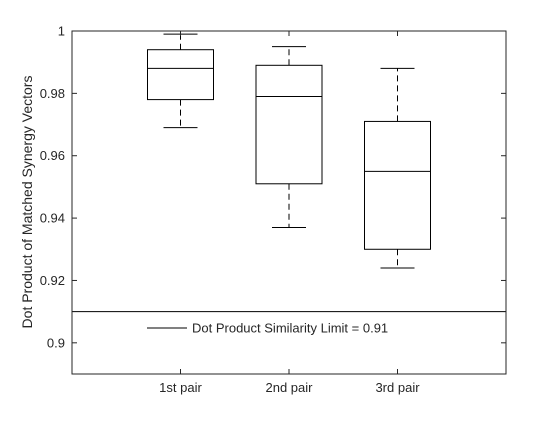 This screenshot has width=560, height=425. Describe the element at coordinates (52, 93) in the screenshot. I see `y-tick-label: 0.98` at that location.